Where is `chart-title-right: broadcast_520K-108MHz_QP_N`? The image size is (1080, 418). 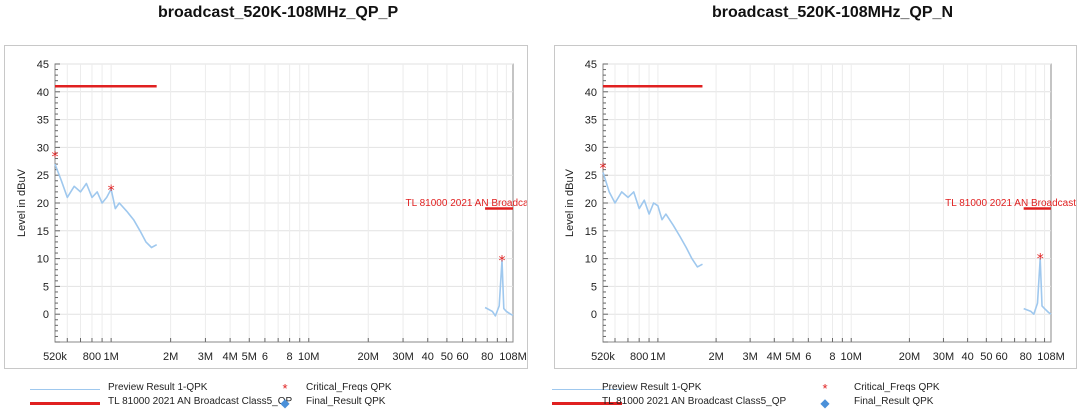 chart-title-right: broadcast_520K-108MHz_QP_N is located at coordinates (832, 12).